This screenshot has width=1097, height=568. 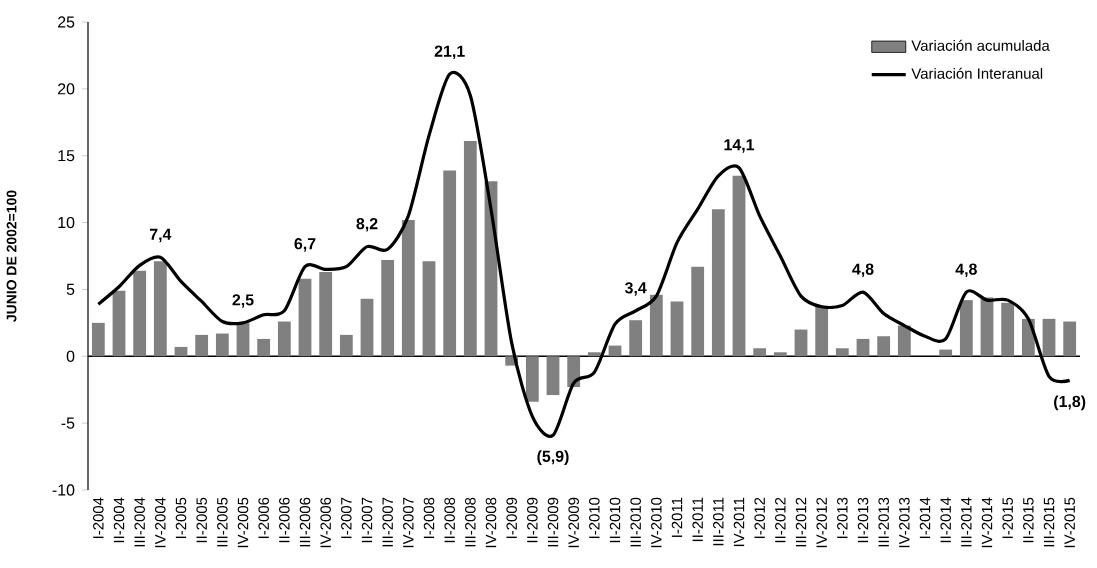 I want to click on y-tick-label: 10, so click(x=66, y=222).